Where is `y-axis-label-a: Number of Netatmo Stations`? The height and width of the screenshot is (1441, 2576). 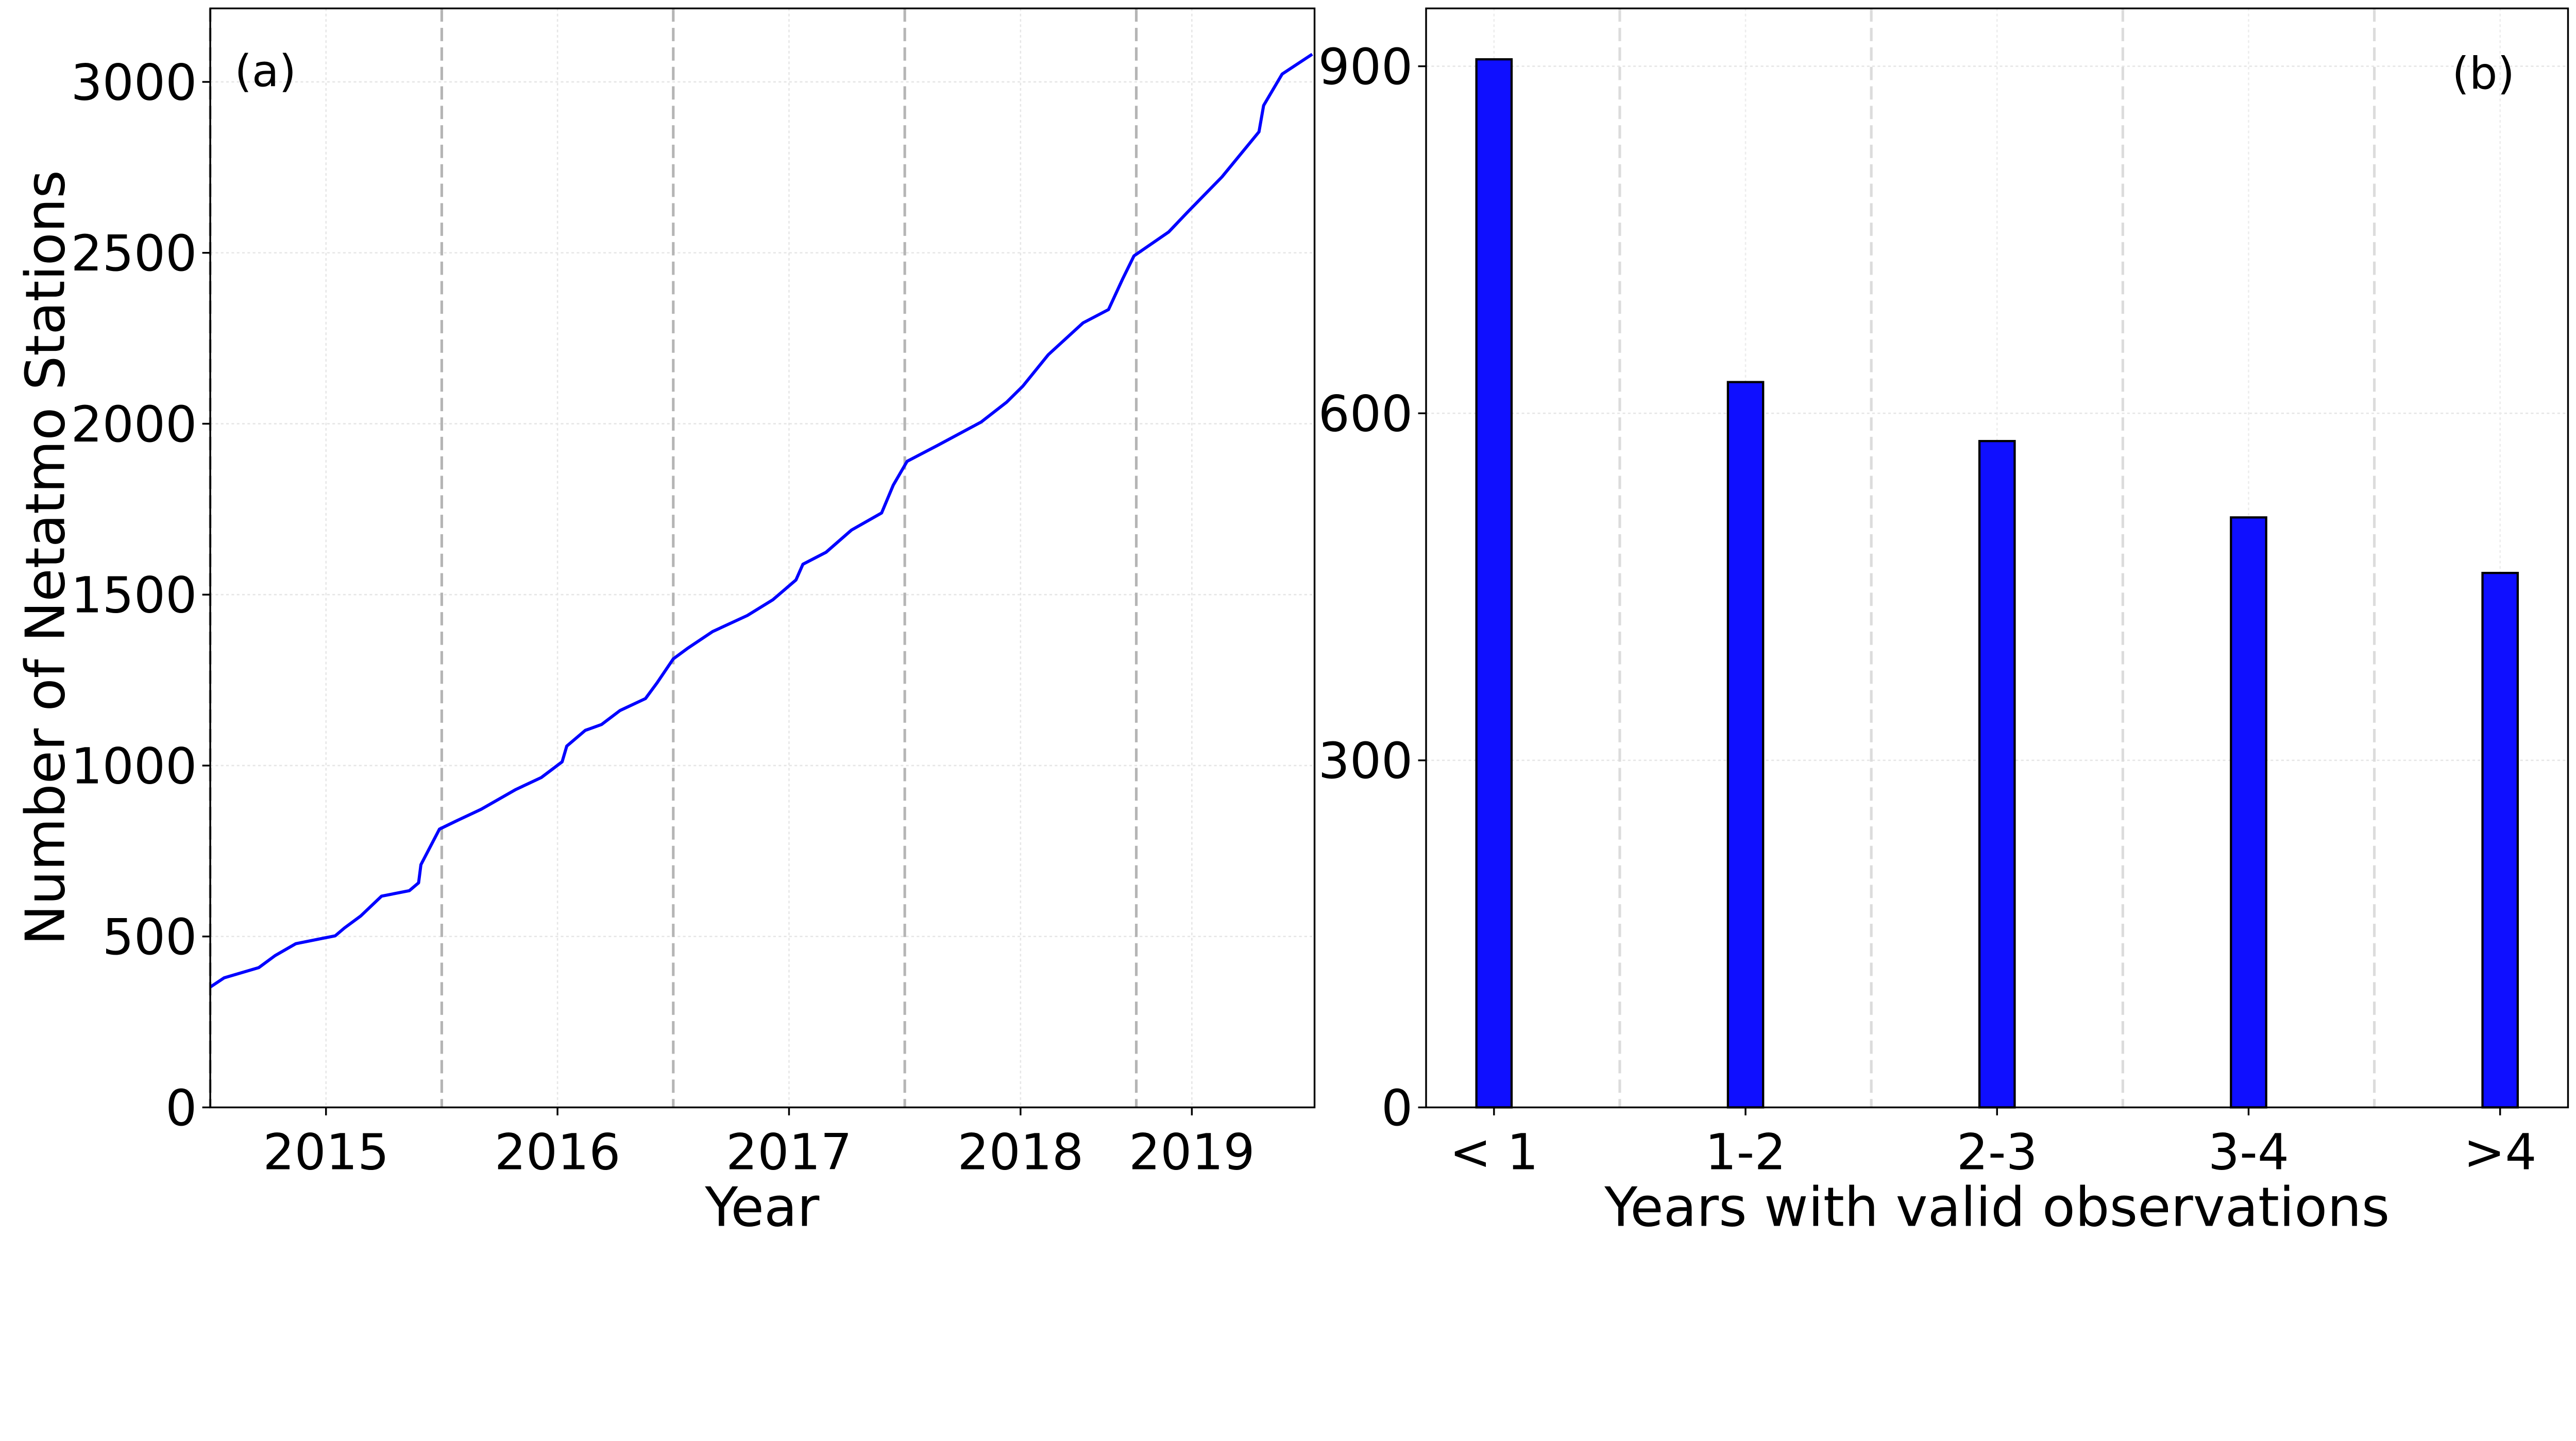
y-axis-label-a: Number of Netatmo Stations is located at coordinates (45, 557).